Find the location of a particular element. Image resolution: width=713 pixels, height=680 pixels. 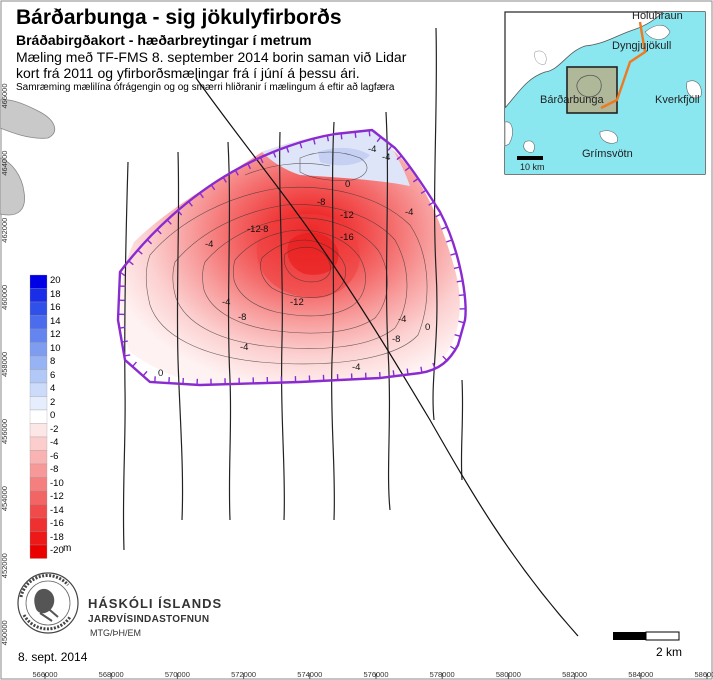

legend-label: 2 is located at coordinates (53, 402).